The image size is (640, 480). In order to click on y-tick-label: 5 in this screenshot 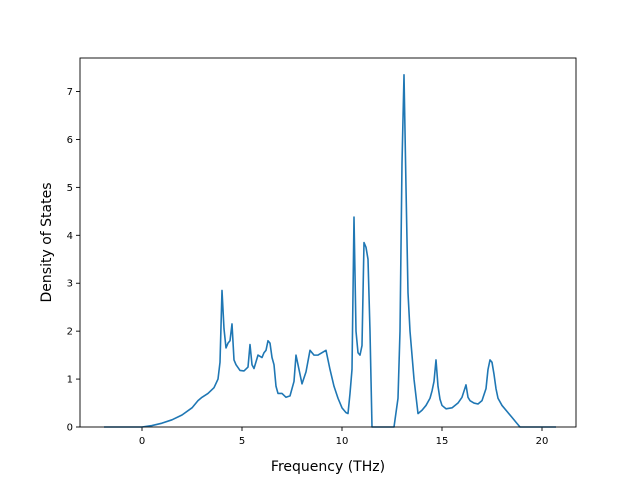, I will do `click(70, 188)`.